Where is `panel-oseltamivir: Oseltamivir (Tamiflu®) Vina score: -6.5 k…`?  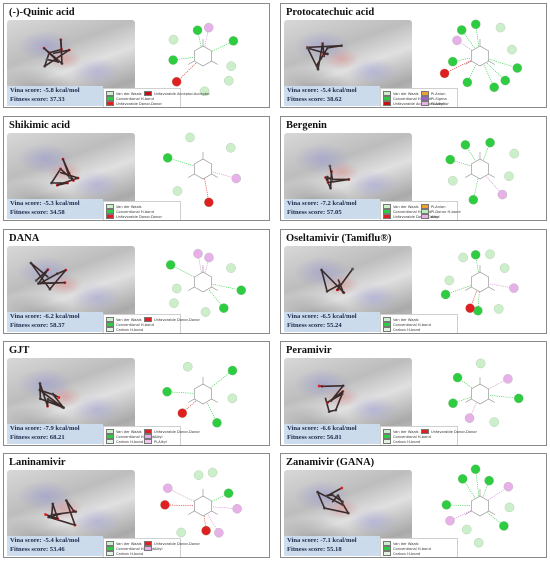
panel-oseltamivir: Oseltamivir (Tamiflu®) Vina score: -6.5 k… is located at coordinates (413, 281).